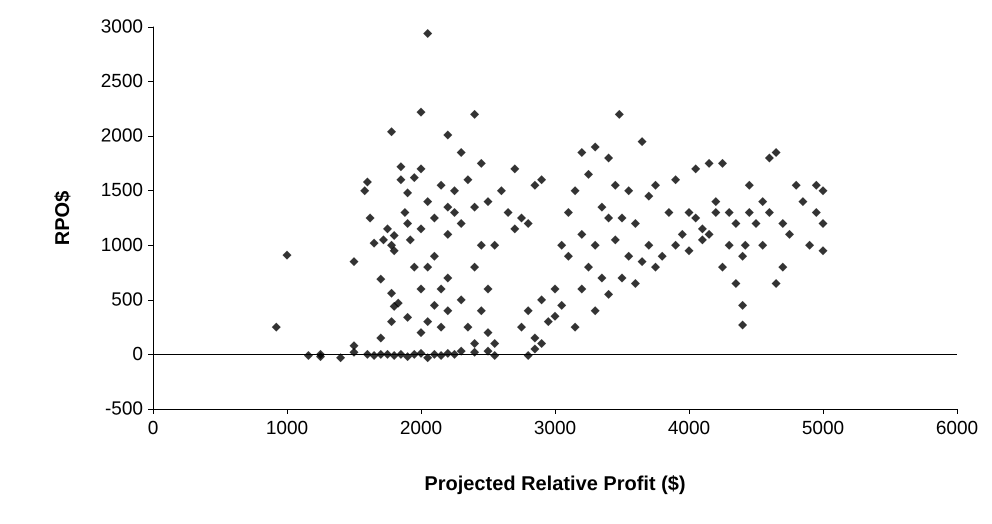  Describe the element at coordinates (287, 428) in the screenshot. I see `x-tick-label: 1000` at that location.